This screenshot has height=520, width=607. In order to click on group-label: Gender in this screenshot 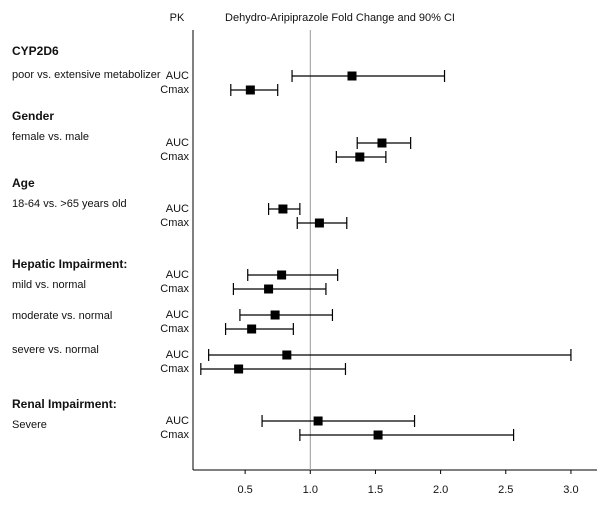, I will do `click(33, 116)`.